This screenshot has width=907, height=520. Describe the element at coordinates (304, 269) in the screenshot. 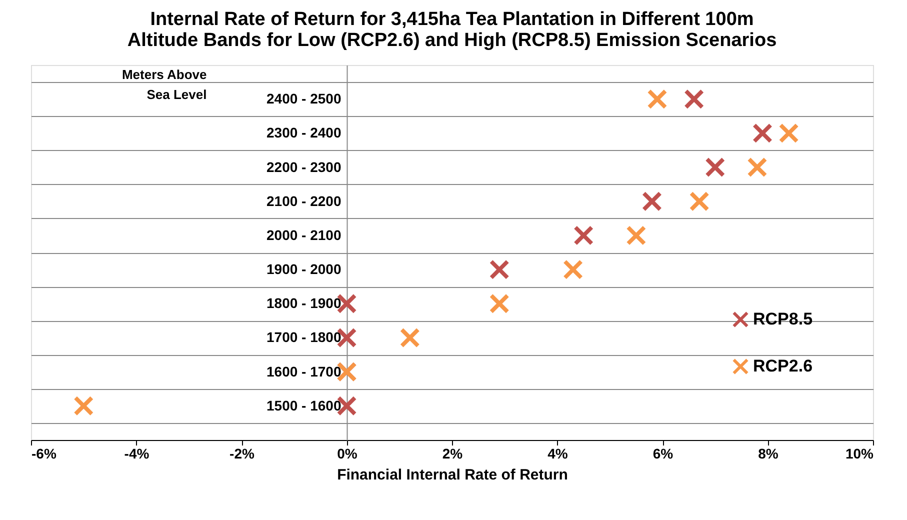

I see `y-tick-label: 1900 - 2000` at that location.